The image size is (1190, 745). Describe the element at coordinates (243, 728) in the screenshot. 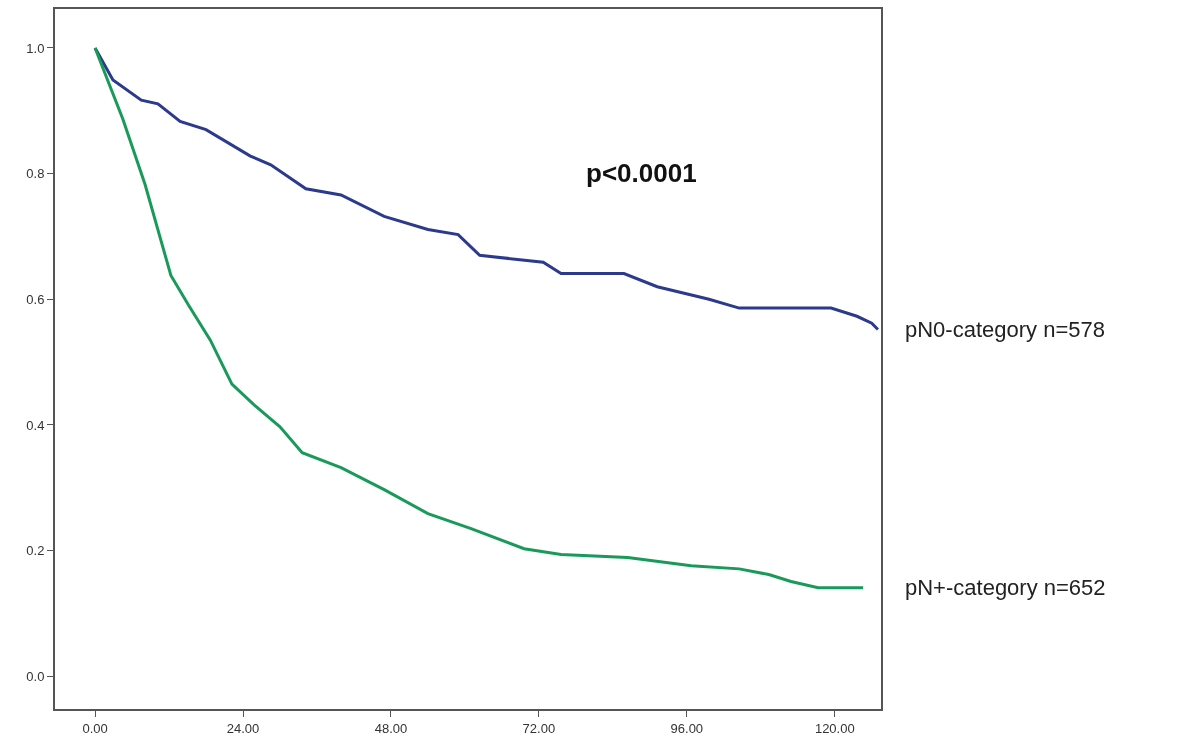

I see `x-tick-label: 24.00` at that location.